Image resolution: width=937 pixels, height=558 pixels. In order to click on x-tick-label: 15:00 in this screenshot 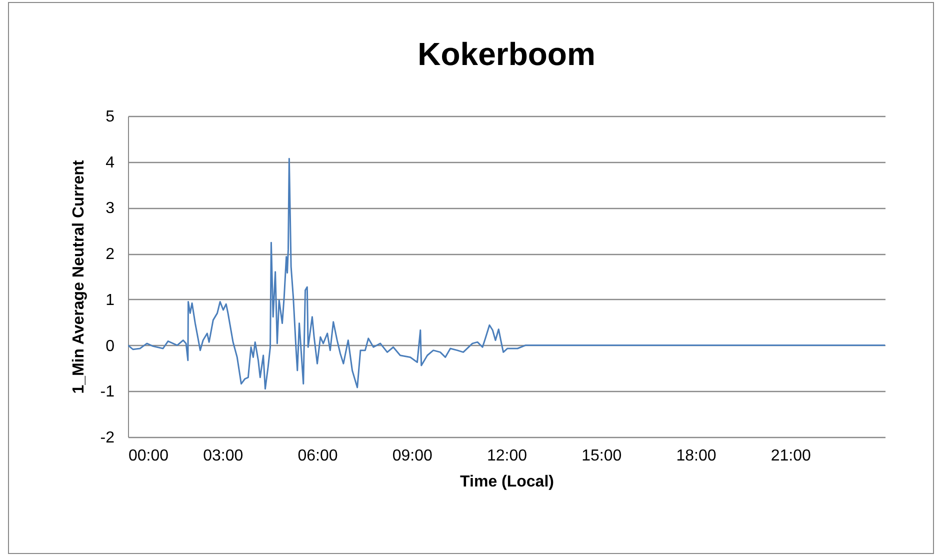, I will do `click(602, 456)`.